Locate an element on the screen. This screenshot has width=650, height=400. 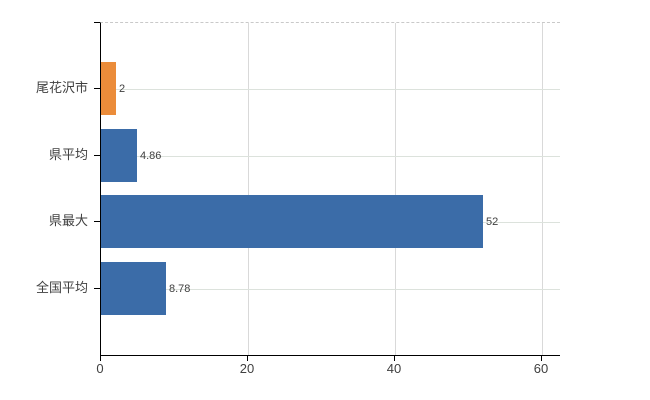
category-label: 県最大 is located at coordinates (68, 220).